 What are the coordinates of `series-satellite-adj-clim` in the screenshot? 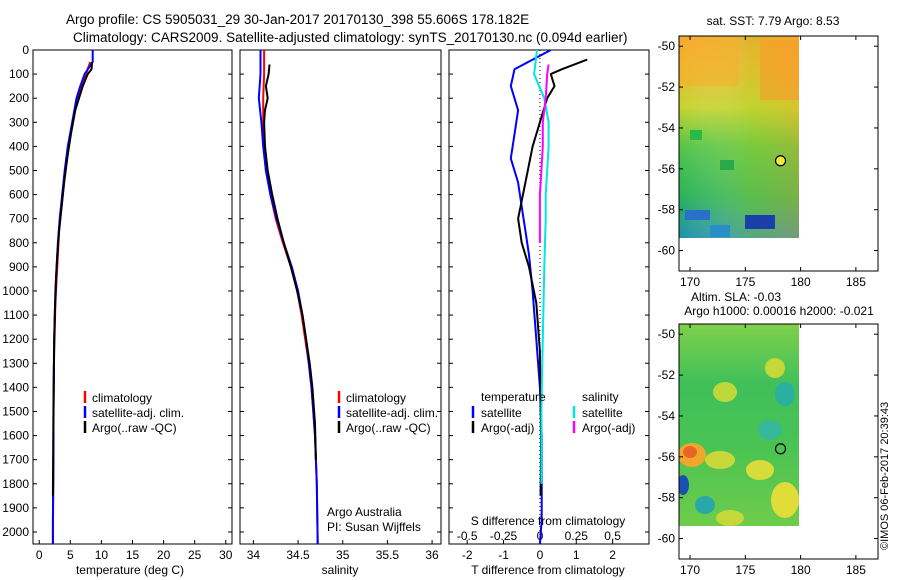 It's located at (288, 297).